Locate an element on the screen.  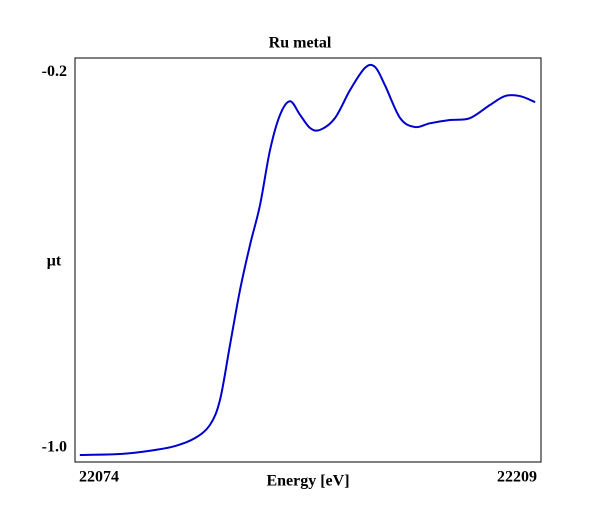
x-tick-label: 22074 is located at coordinates (99, 477).